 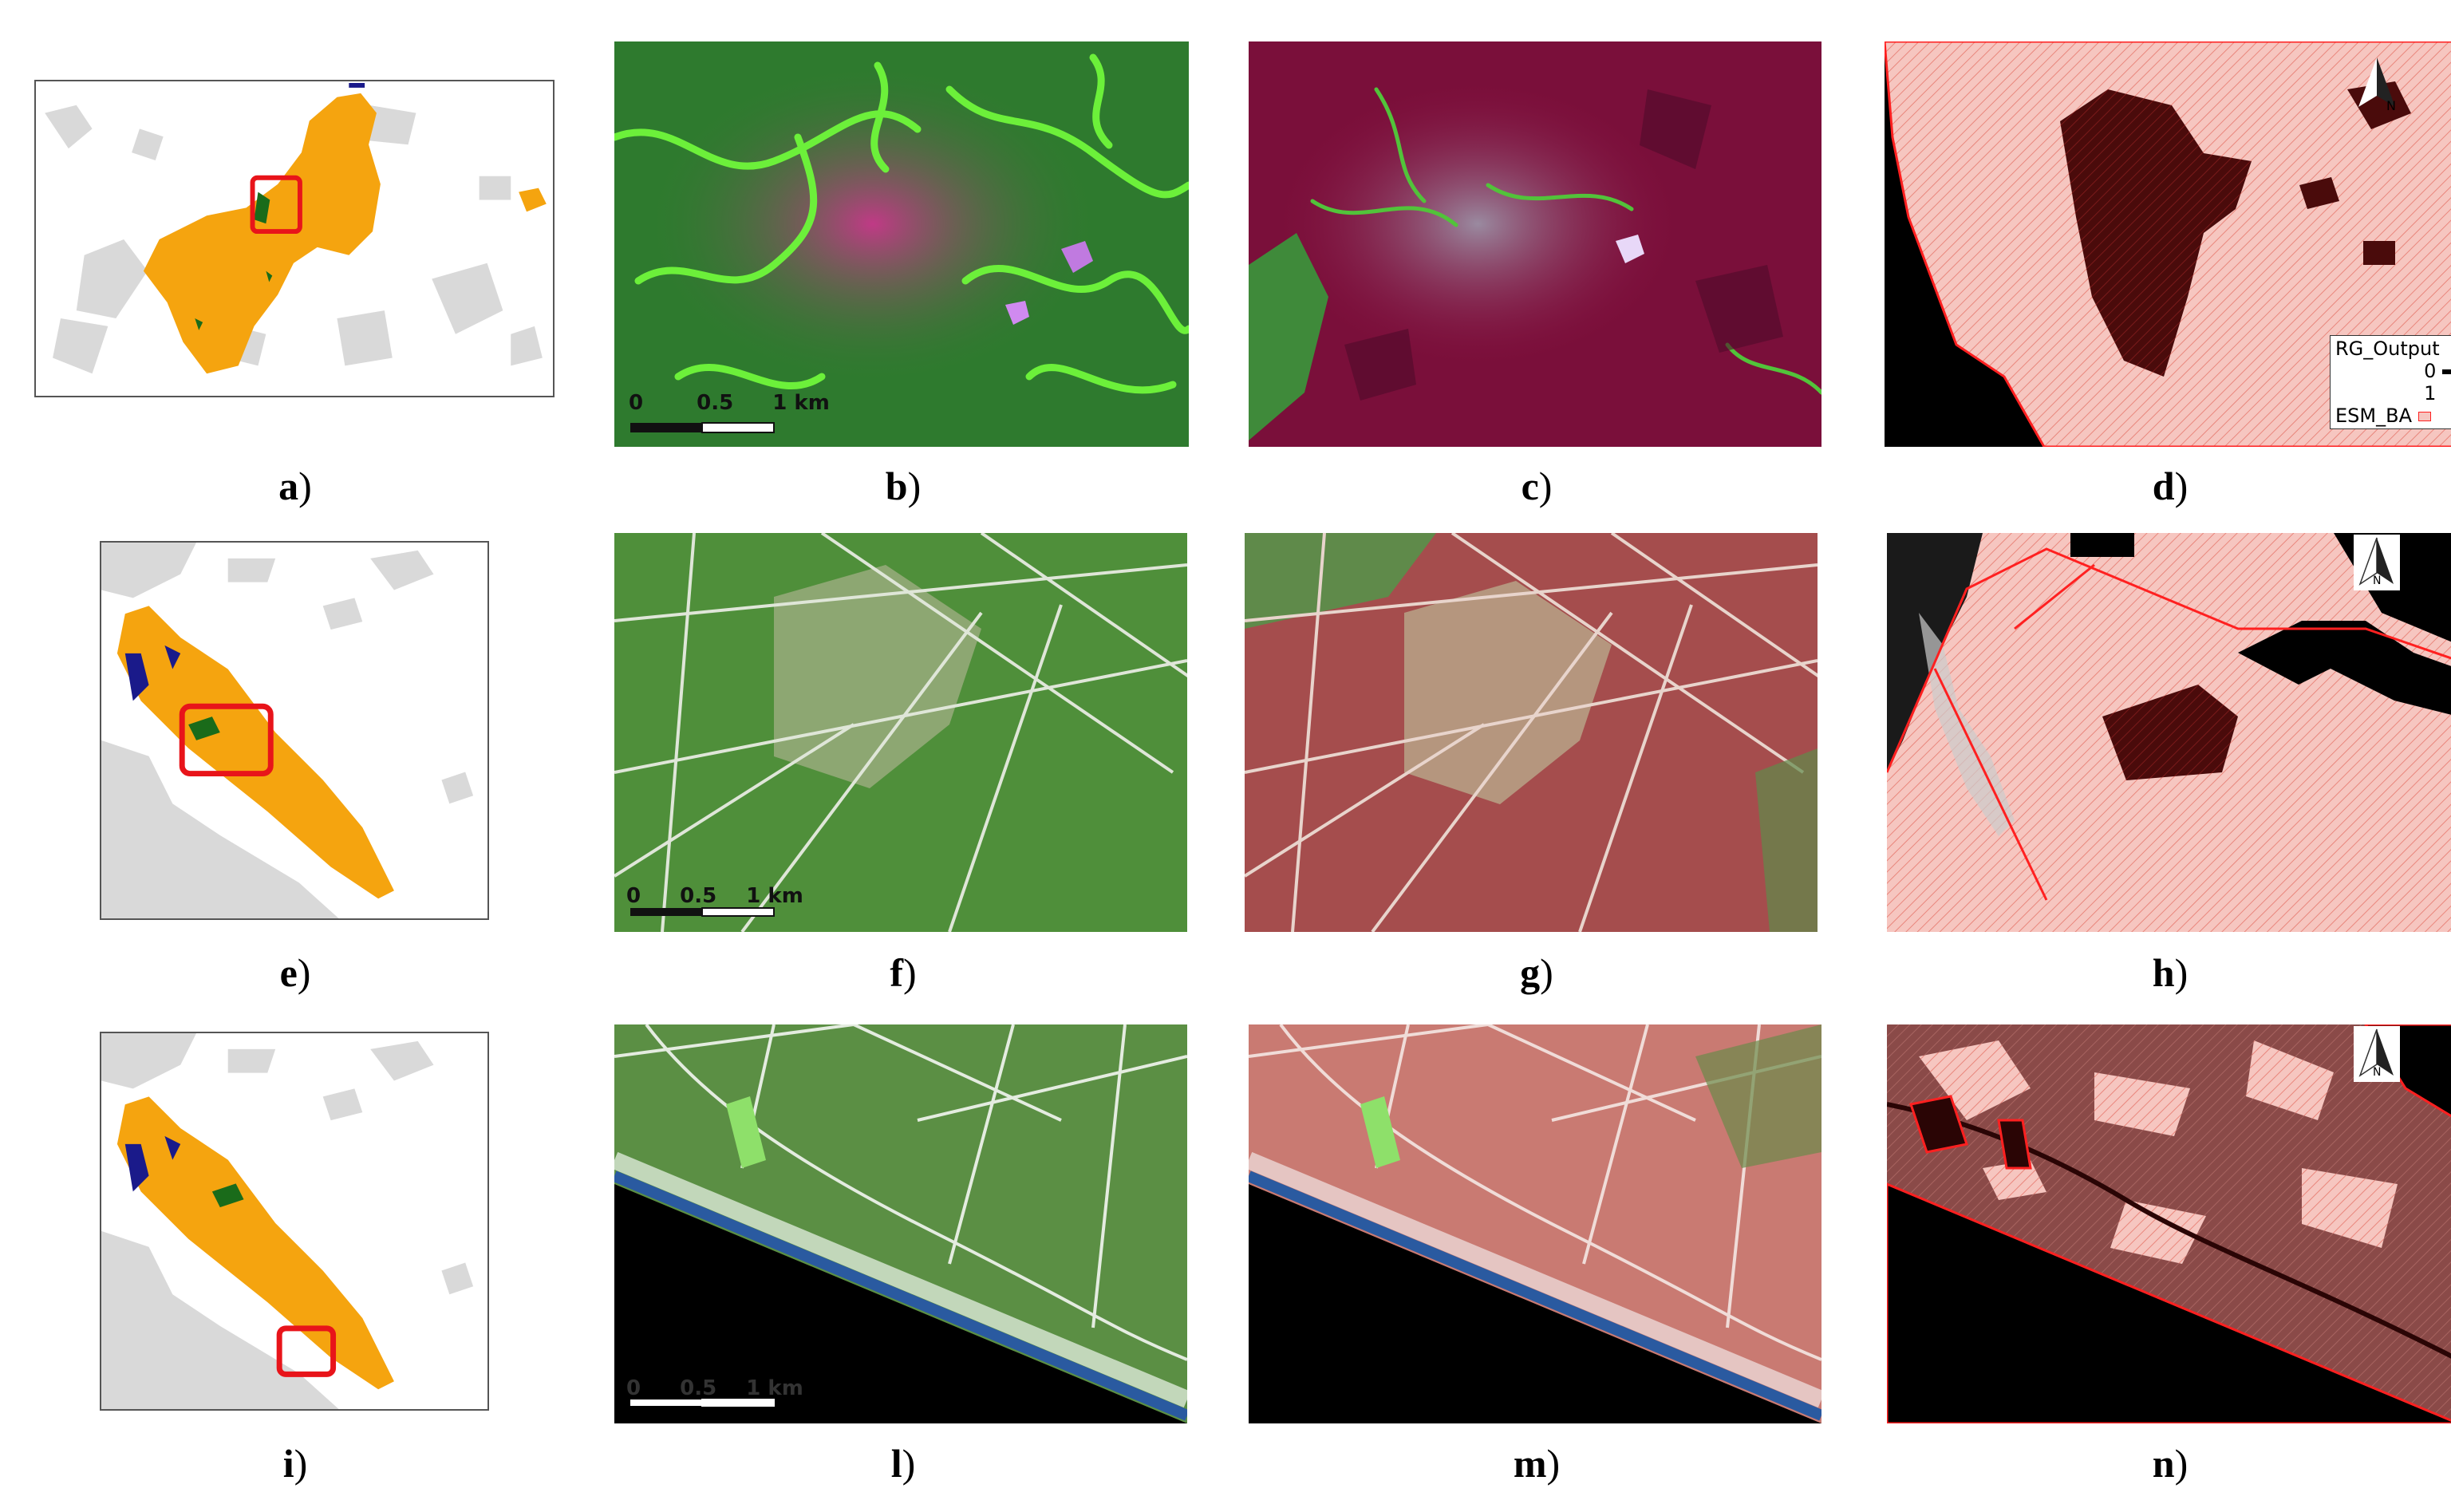 I want to click on caption-g: g), so click(x=1536, y=972).